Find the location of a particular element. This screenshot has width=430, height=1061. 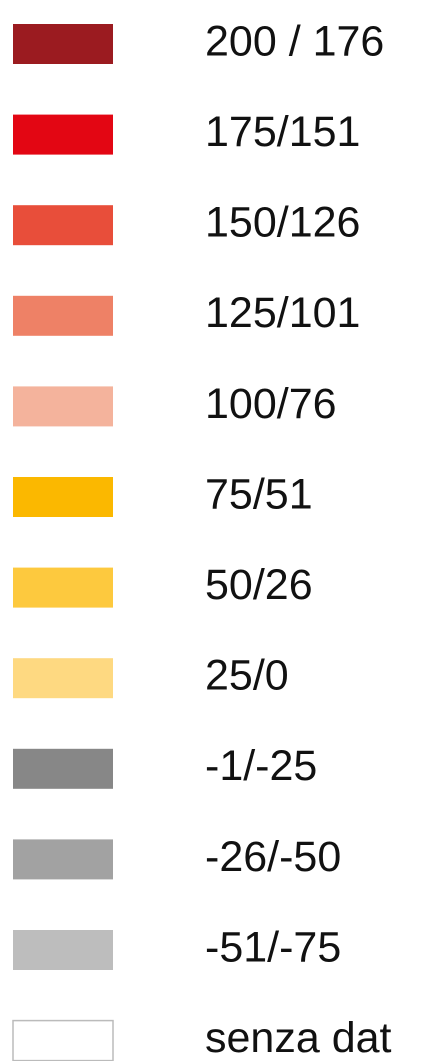

legend-label: 75/51 is located at coordinates (259, 494).